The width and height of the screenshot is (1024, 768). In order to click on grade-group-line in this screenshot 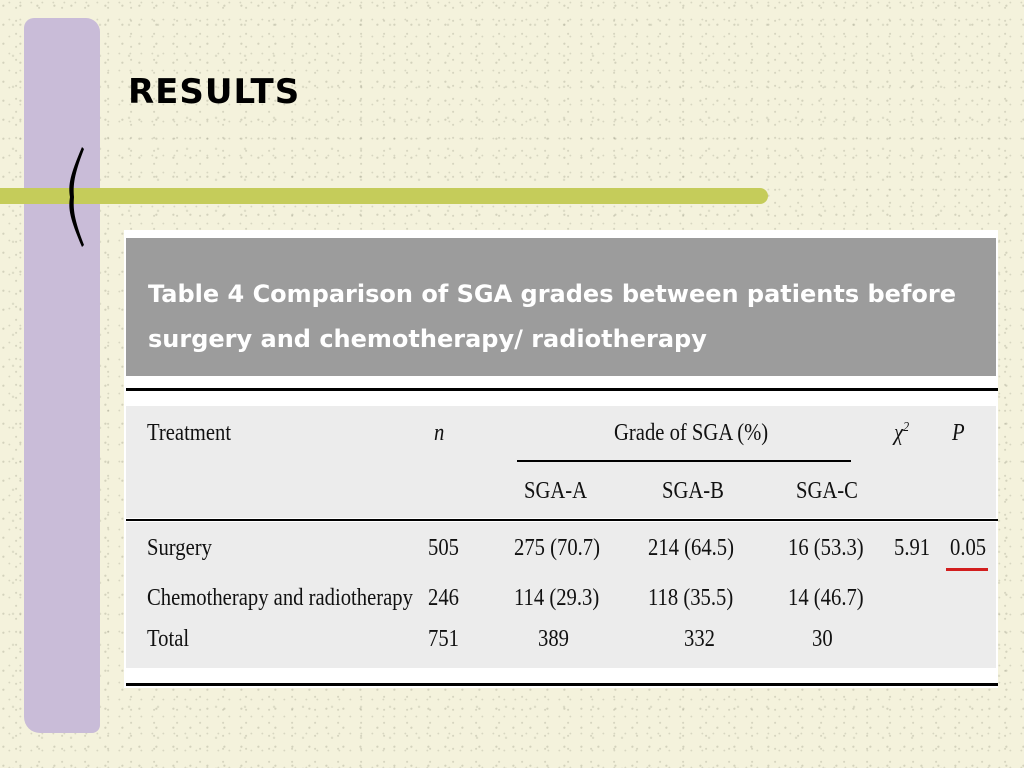, I will do `click(684, 461)`.